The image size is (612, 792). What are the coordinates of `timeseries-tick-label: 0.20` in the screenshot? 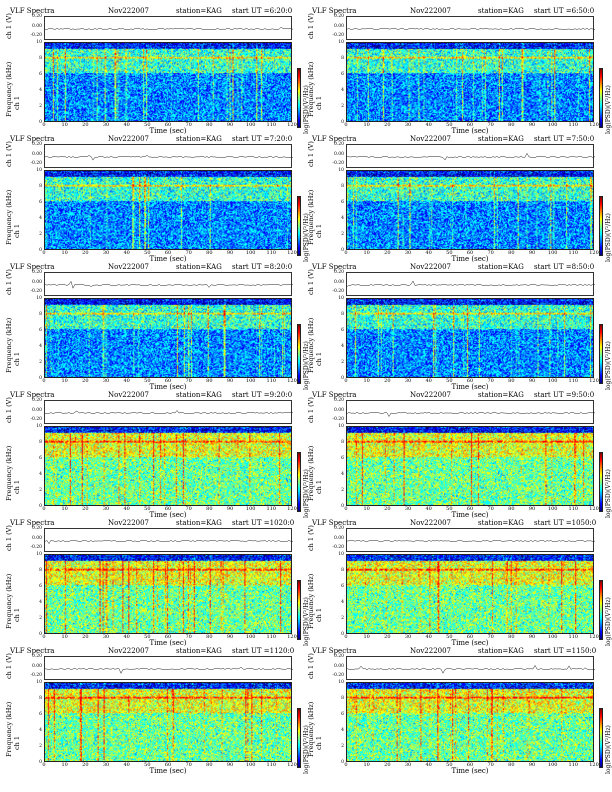 It's located at (338, 656).